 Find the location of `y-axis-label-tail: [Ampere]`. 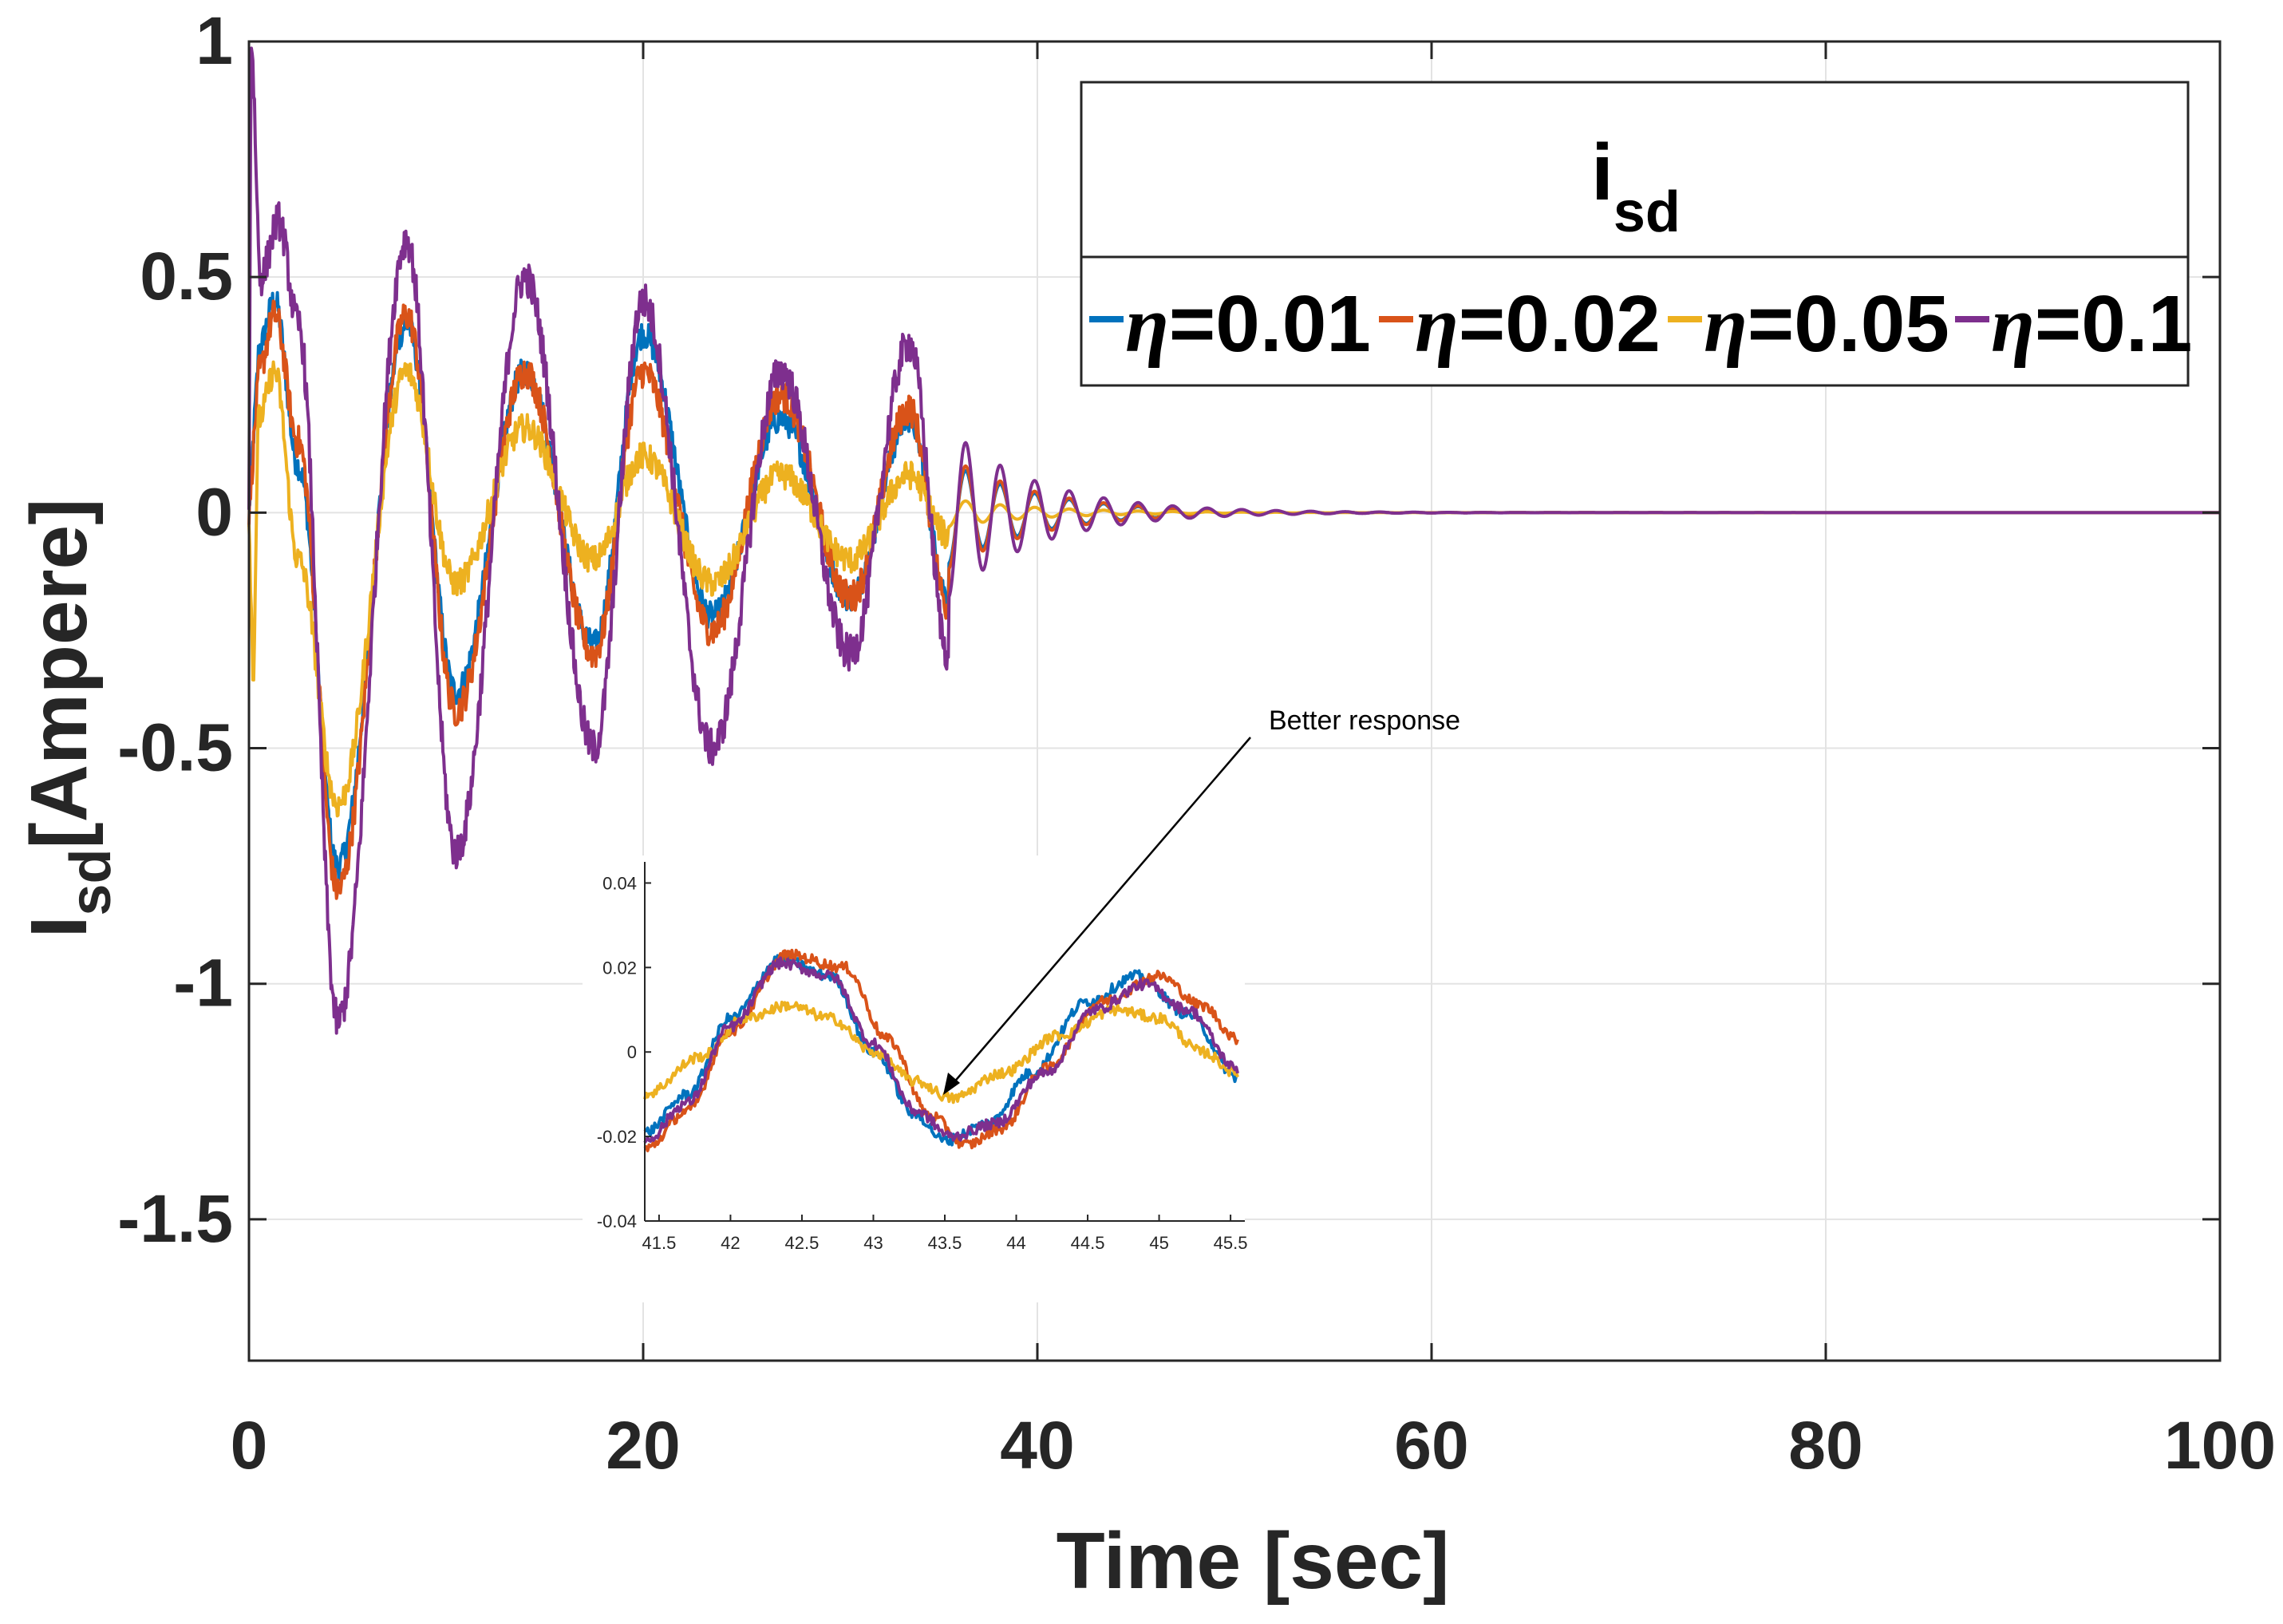

y-axis-label-tail: [Ampere] is located at coordinates (59, 674).